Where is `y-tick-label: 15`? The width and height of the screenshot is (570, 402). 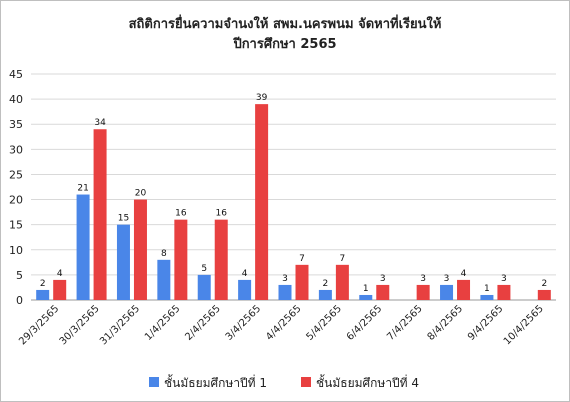
y-tick-label: 15 is located at coordinates (16, 225).